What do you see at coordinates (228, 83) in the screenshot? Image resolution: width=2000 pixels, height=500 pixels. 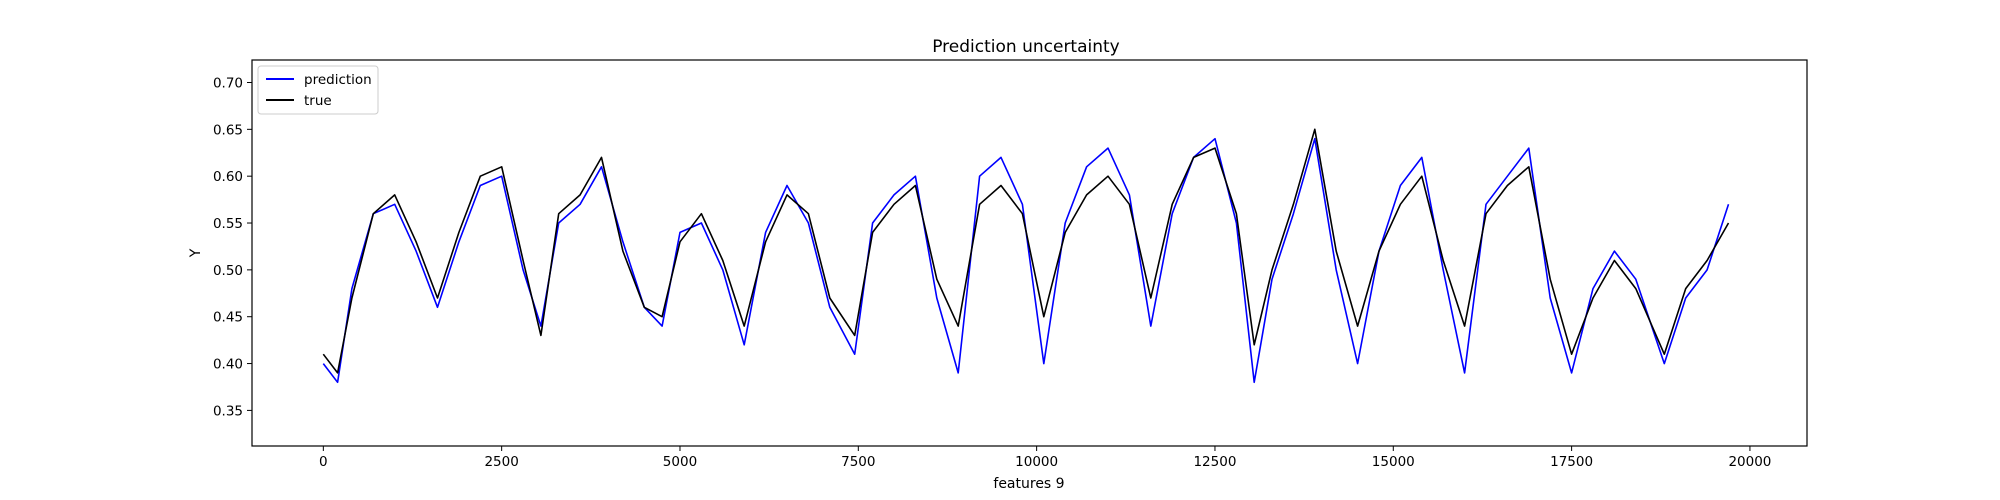 I see `y-tick-label: 0.70` at bounding box center [228, 83].